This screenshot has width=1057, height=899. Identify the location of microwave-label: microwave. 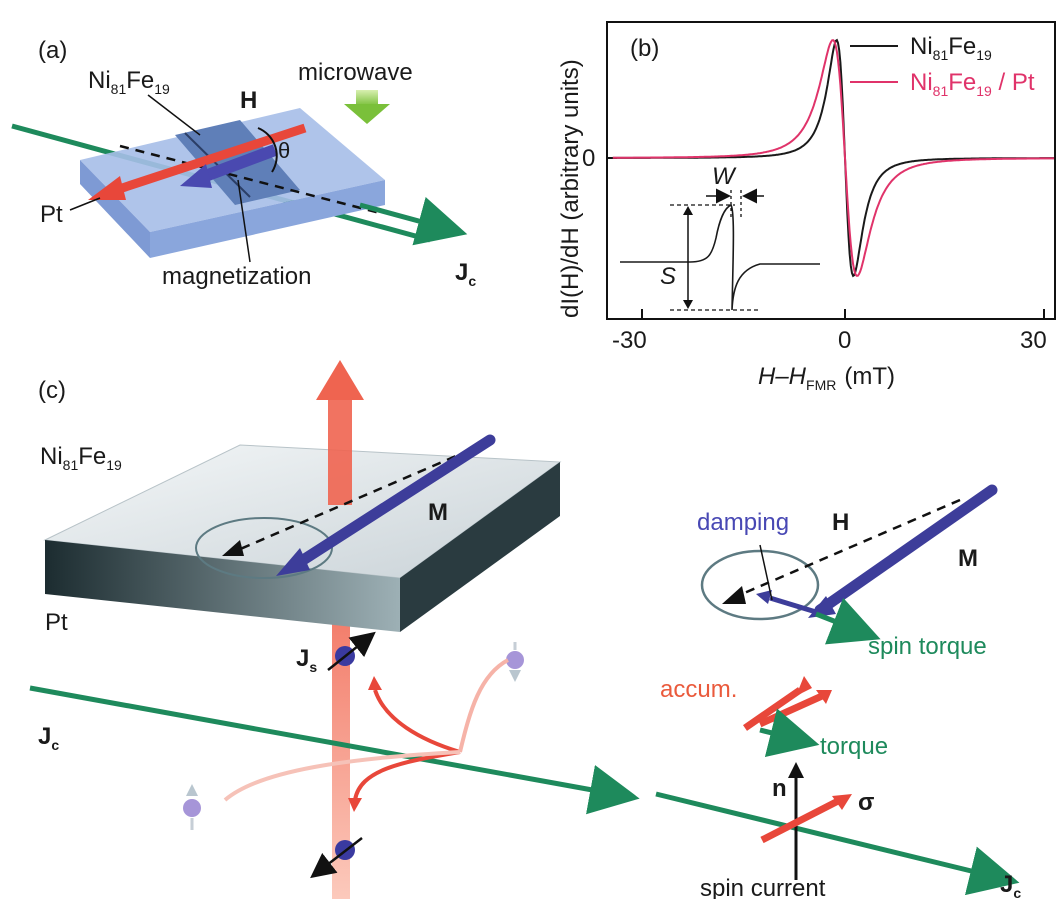
(355, 72).